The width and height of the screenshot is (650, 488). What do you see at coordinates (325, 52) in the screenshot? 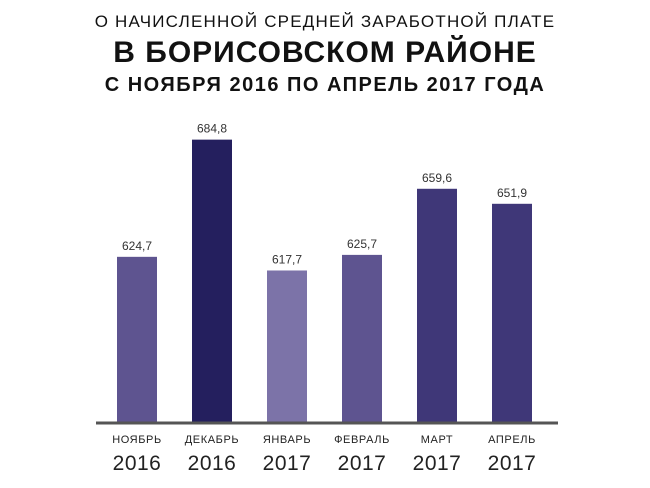
I see `chart-title-line-2: В БОРИСОВСКОМ РАЙОНЕ` at bounding box center [325, 52].